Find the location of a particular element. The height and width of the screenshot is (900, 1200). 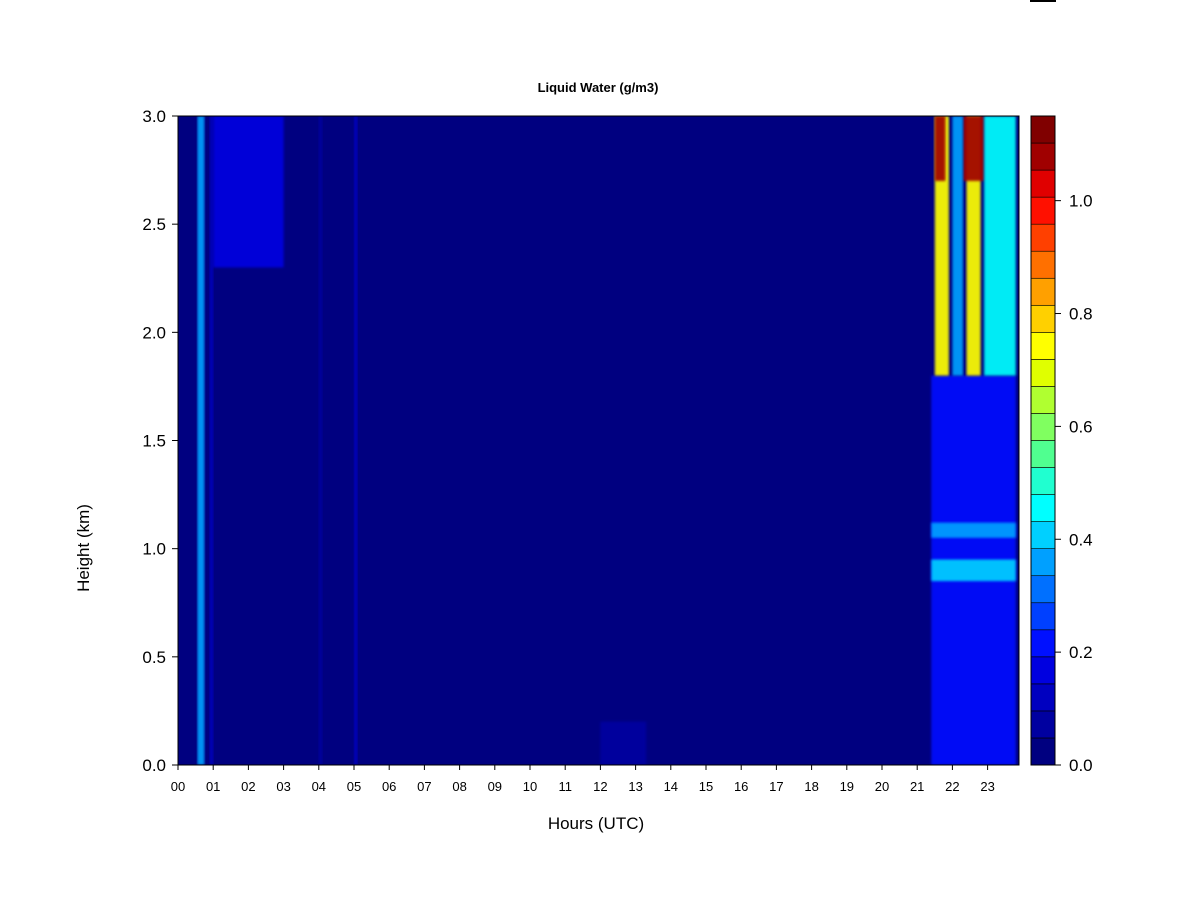

y-tick-label: 2.0 is located at coordinates (154, 332).